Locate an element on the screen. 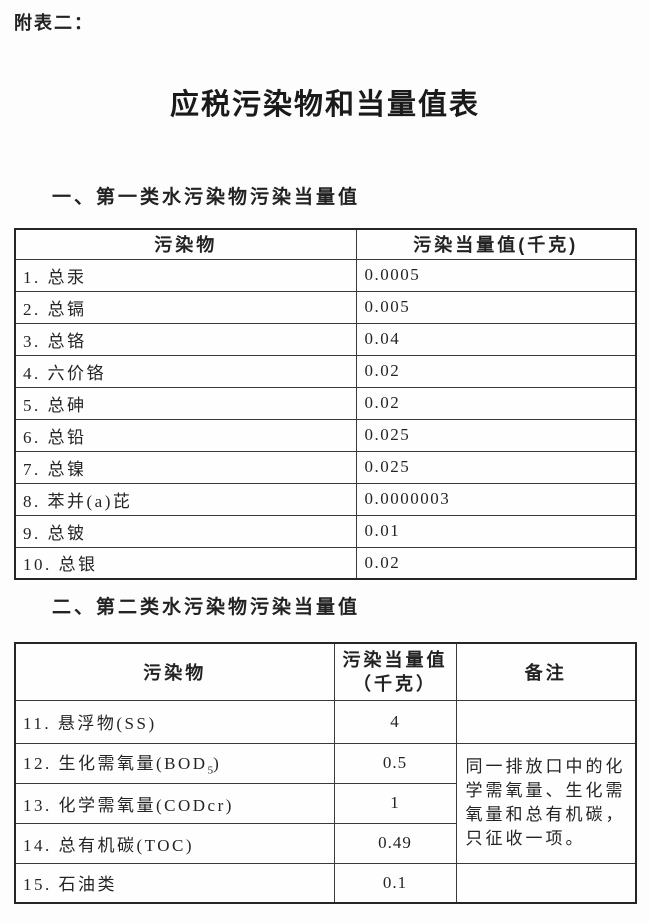  value-cell: 1 is located at coordinates (395, 803).